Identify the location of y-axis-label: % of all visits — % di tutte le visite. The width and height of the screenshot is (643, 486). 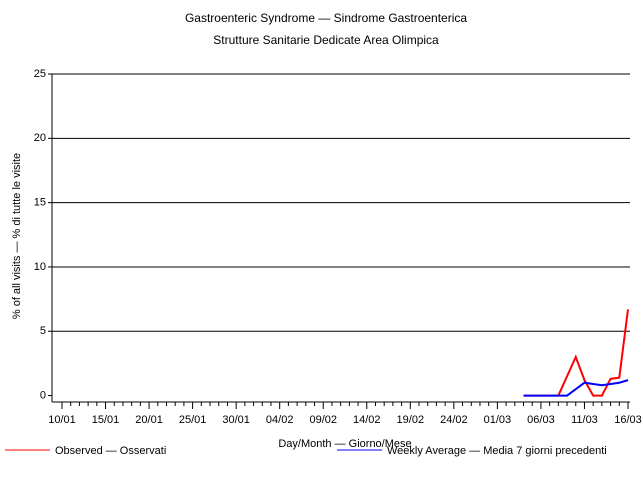
(17, 236).